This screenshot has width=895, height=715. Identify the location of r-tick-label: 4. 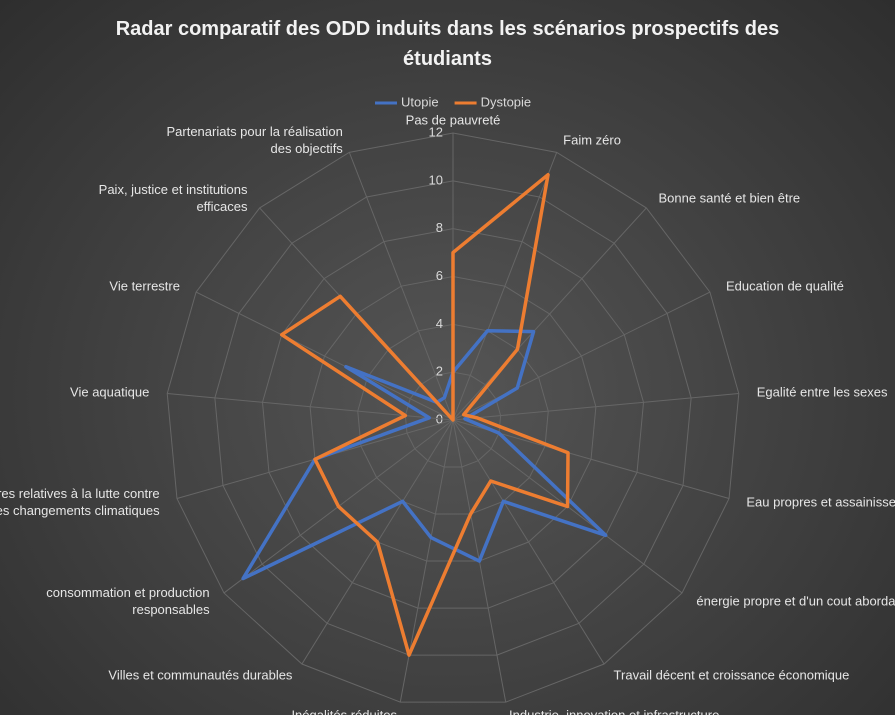
(439, 323).